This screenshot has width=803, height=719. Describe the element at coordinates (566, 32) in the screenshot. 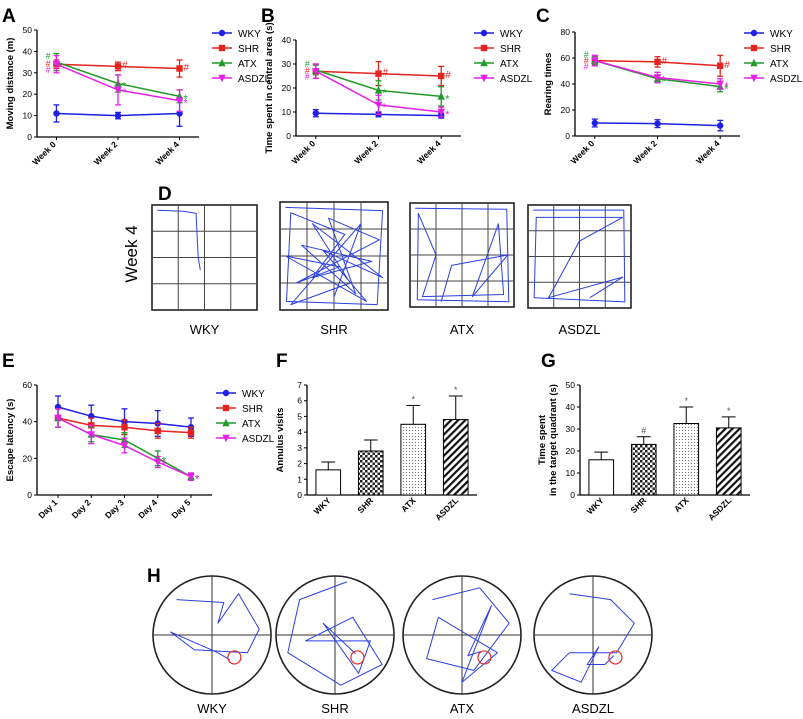

I see `y-tick-label: 80` at that location.